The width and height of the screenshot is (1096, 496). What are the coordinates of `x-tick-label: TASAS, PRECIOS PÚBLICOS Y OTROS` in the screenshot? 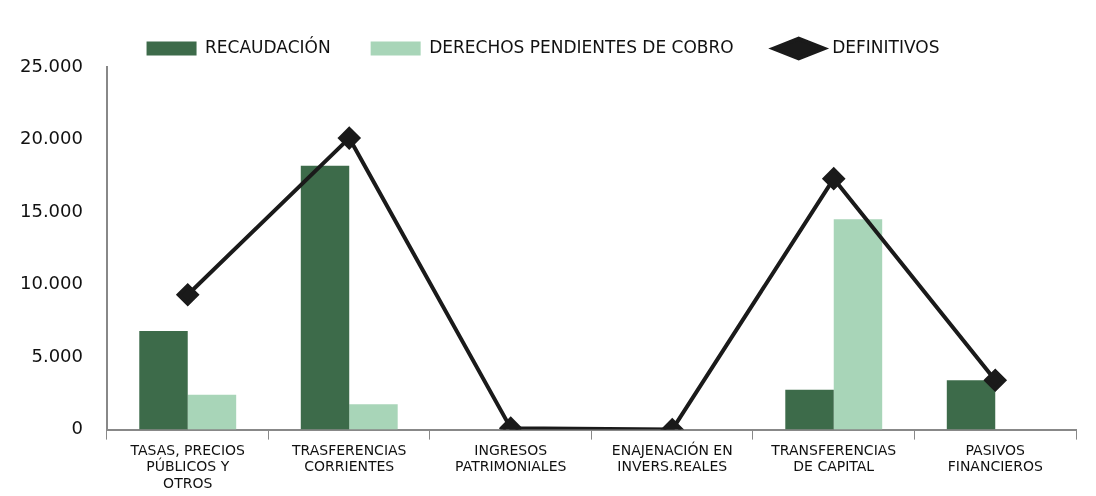 It's located at (187, 466).